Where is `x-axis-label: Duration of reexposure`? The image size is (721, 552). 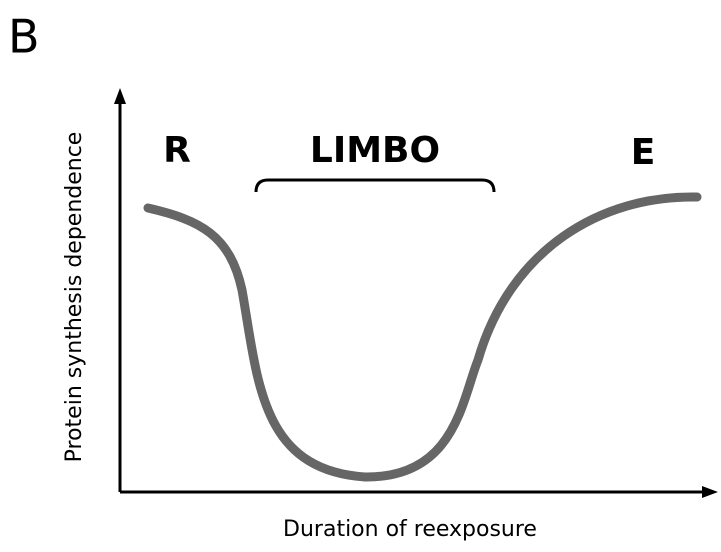
x-axis-label: Duration of reexposure is located at coordinates (410, 529).